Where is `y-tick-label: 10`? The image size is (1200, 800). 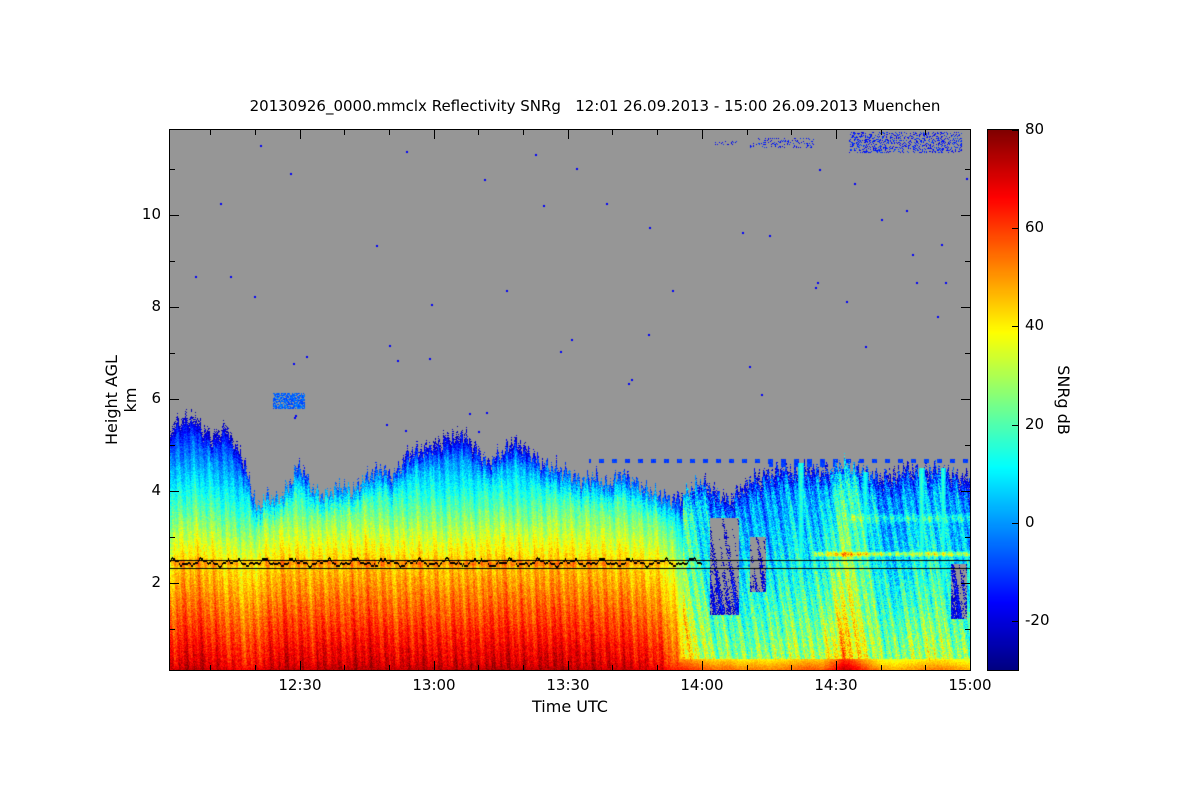 y-tick-label: 10 is located at coordinates (151, 214).